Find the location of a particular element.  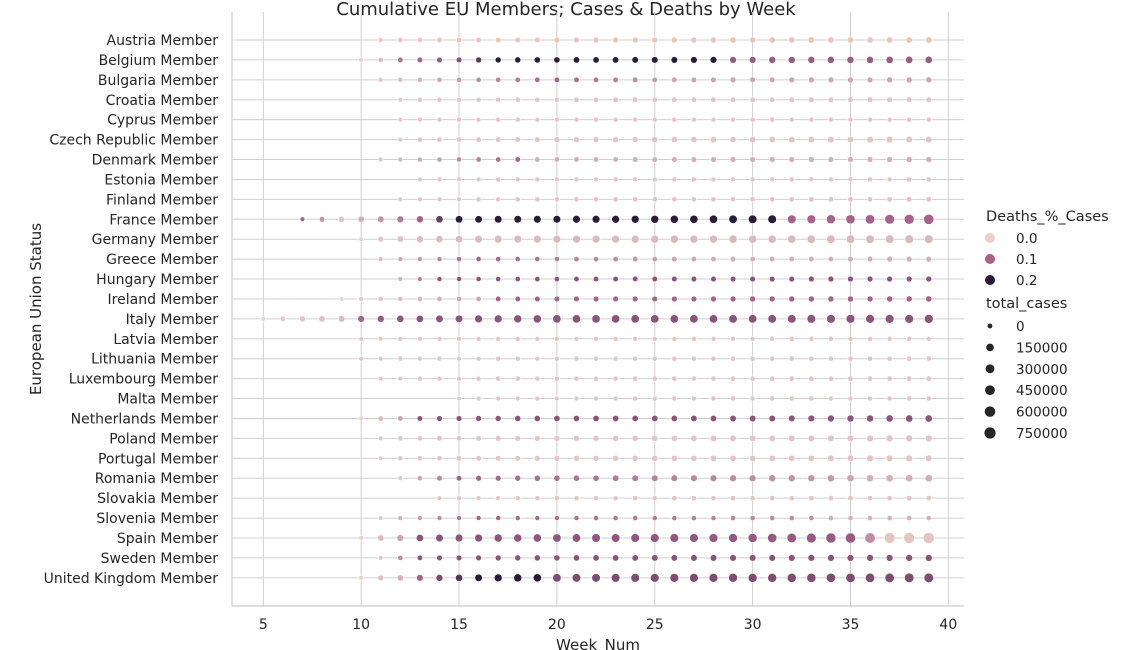

y-tick-label: Austria Member is located at coordinates (163, 41).